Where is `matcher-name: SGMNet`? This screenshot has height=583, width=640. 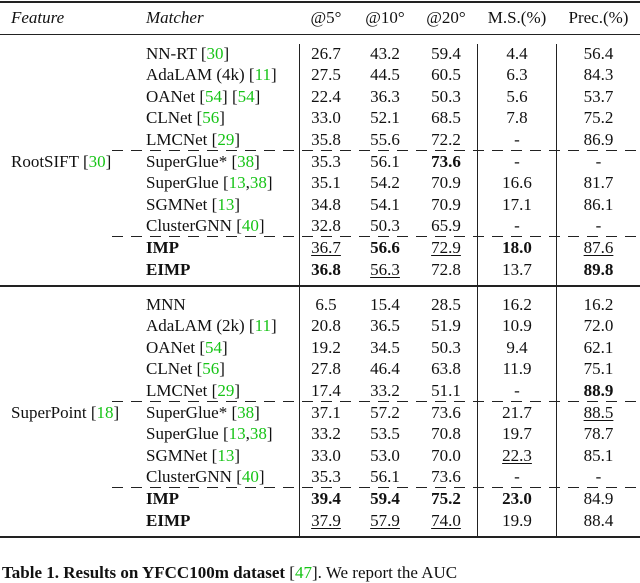 matcher-name: SGMNet is located at coordinates (177, 204).